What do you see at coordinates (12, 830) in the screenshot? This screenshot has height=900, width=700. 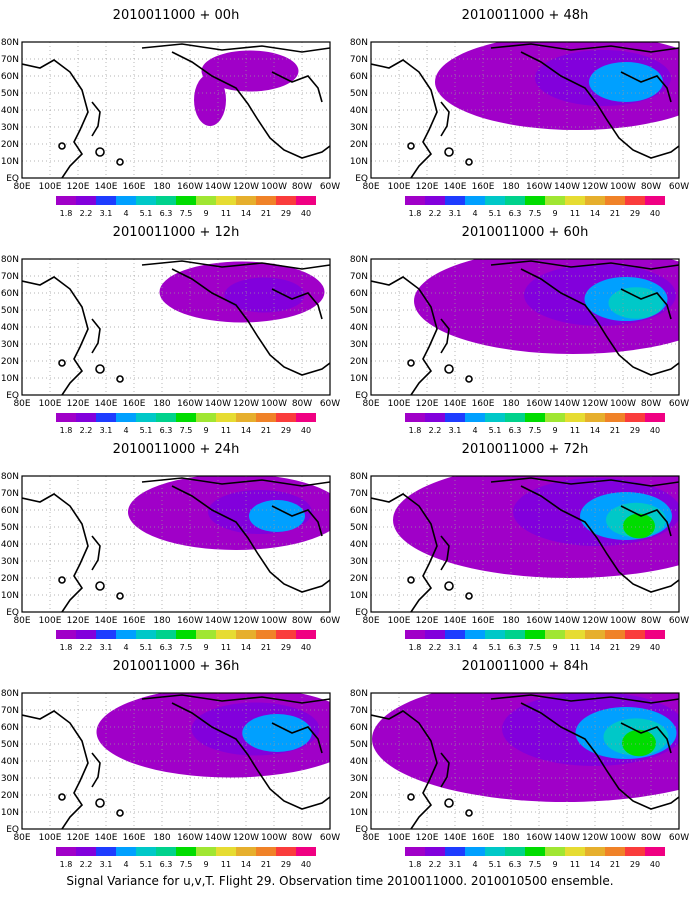 I see `lat-tick-label: EQ` at bounding box center [12, 830].